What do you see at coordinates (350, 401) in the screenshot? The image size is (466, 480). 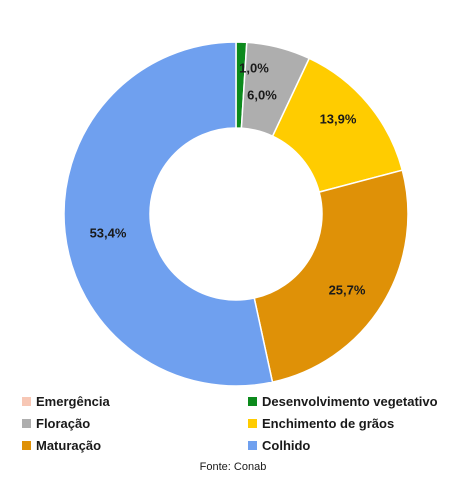 I see `legend-label-desenvolvimento-vegetativo: Desenvolvimento vegetativo` at bounding box center [350, 401].